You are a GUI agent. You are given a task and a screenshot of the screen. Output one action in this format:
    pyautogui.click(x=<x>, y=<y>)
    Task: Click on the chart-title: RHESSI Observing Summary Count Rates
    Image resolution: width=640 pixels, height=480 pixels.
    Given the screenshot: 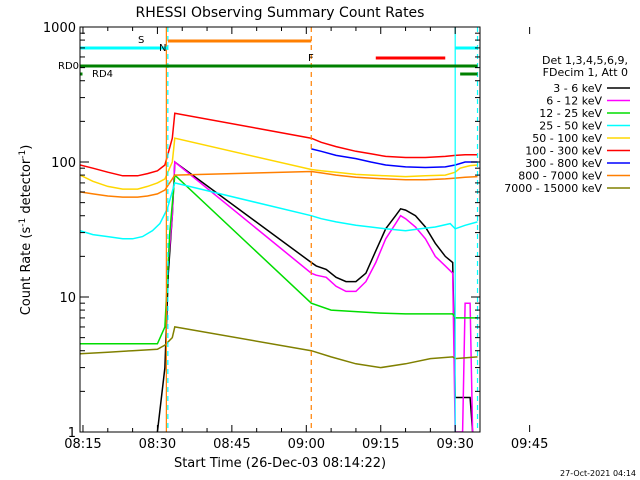 What is the action you would take?
    pyautogui.click(x=280, y=13)
    